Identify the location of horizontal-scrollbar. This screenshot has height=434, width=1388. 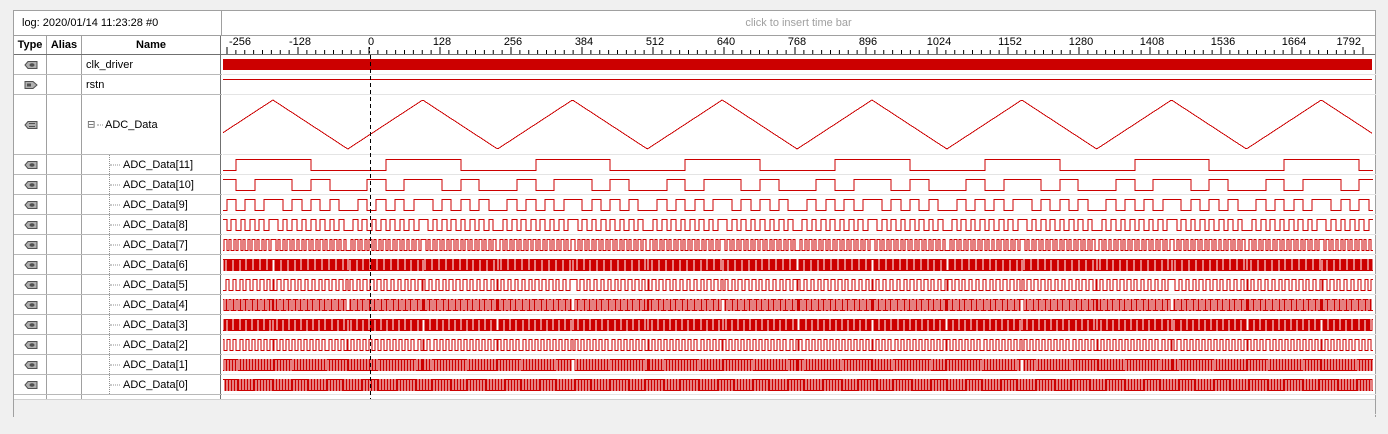
(694, 408).